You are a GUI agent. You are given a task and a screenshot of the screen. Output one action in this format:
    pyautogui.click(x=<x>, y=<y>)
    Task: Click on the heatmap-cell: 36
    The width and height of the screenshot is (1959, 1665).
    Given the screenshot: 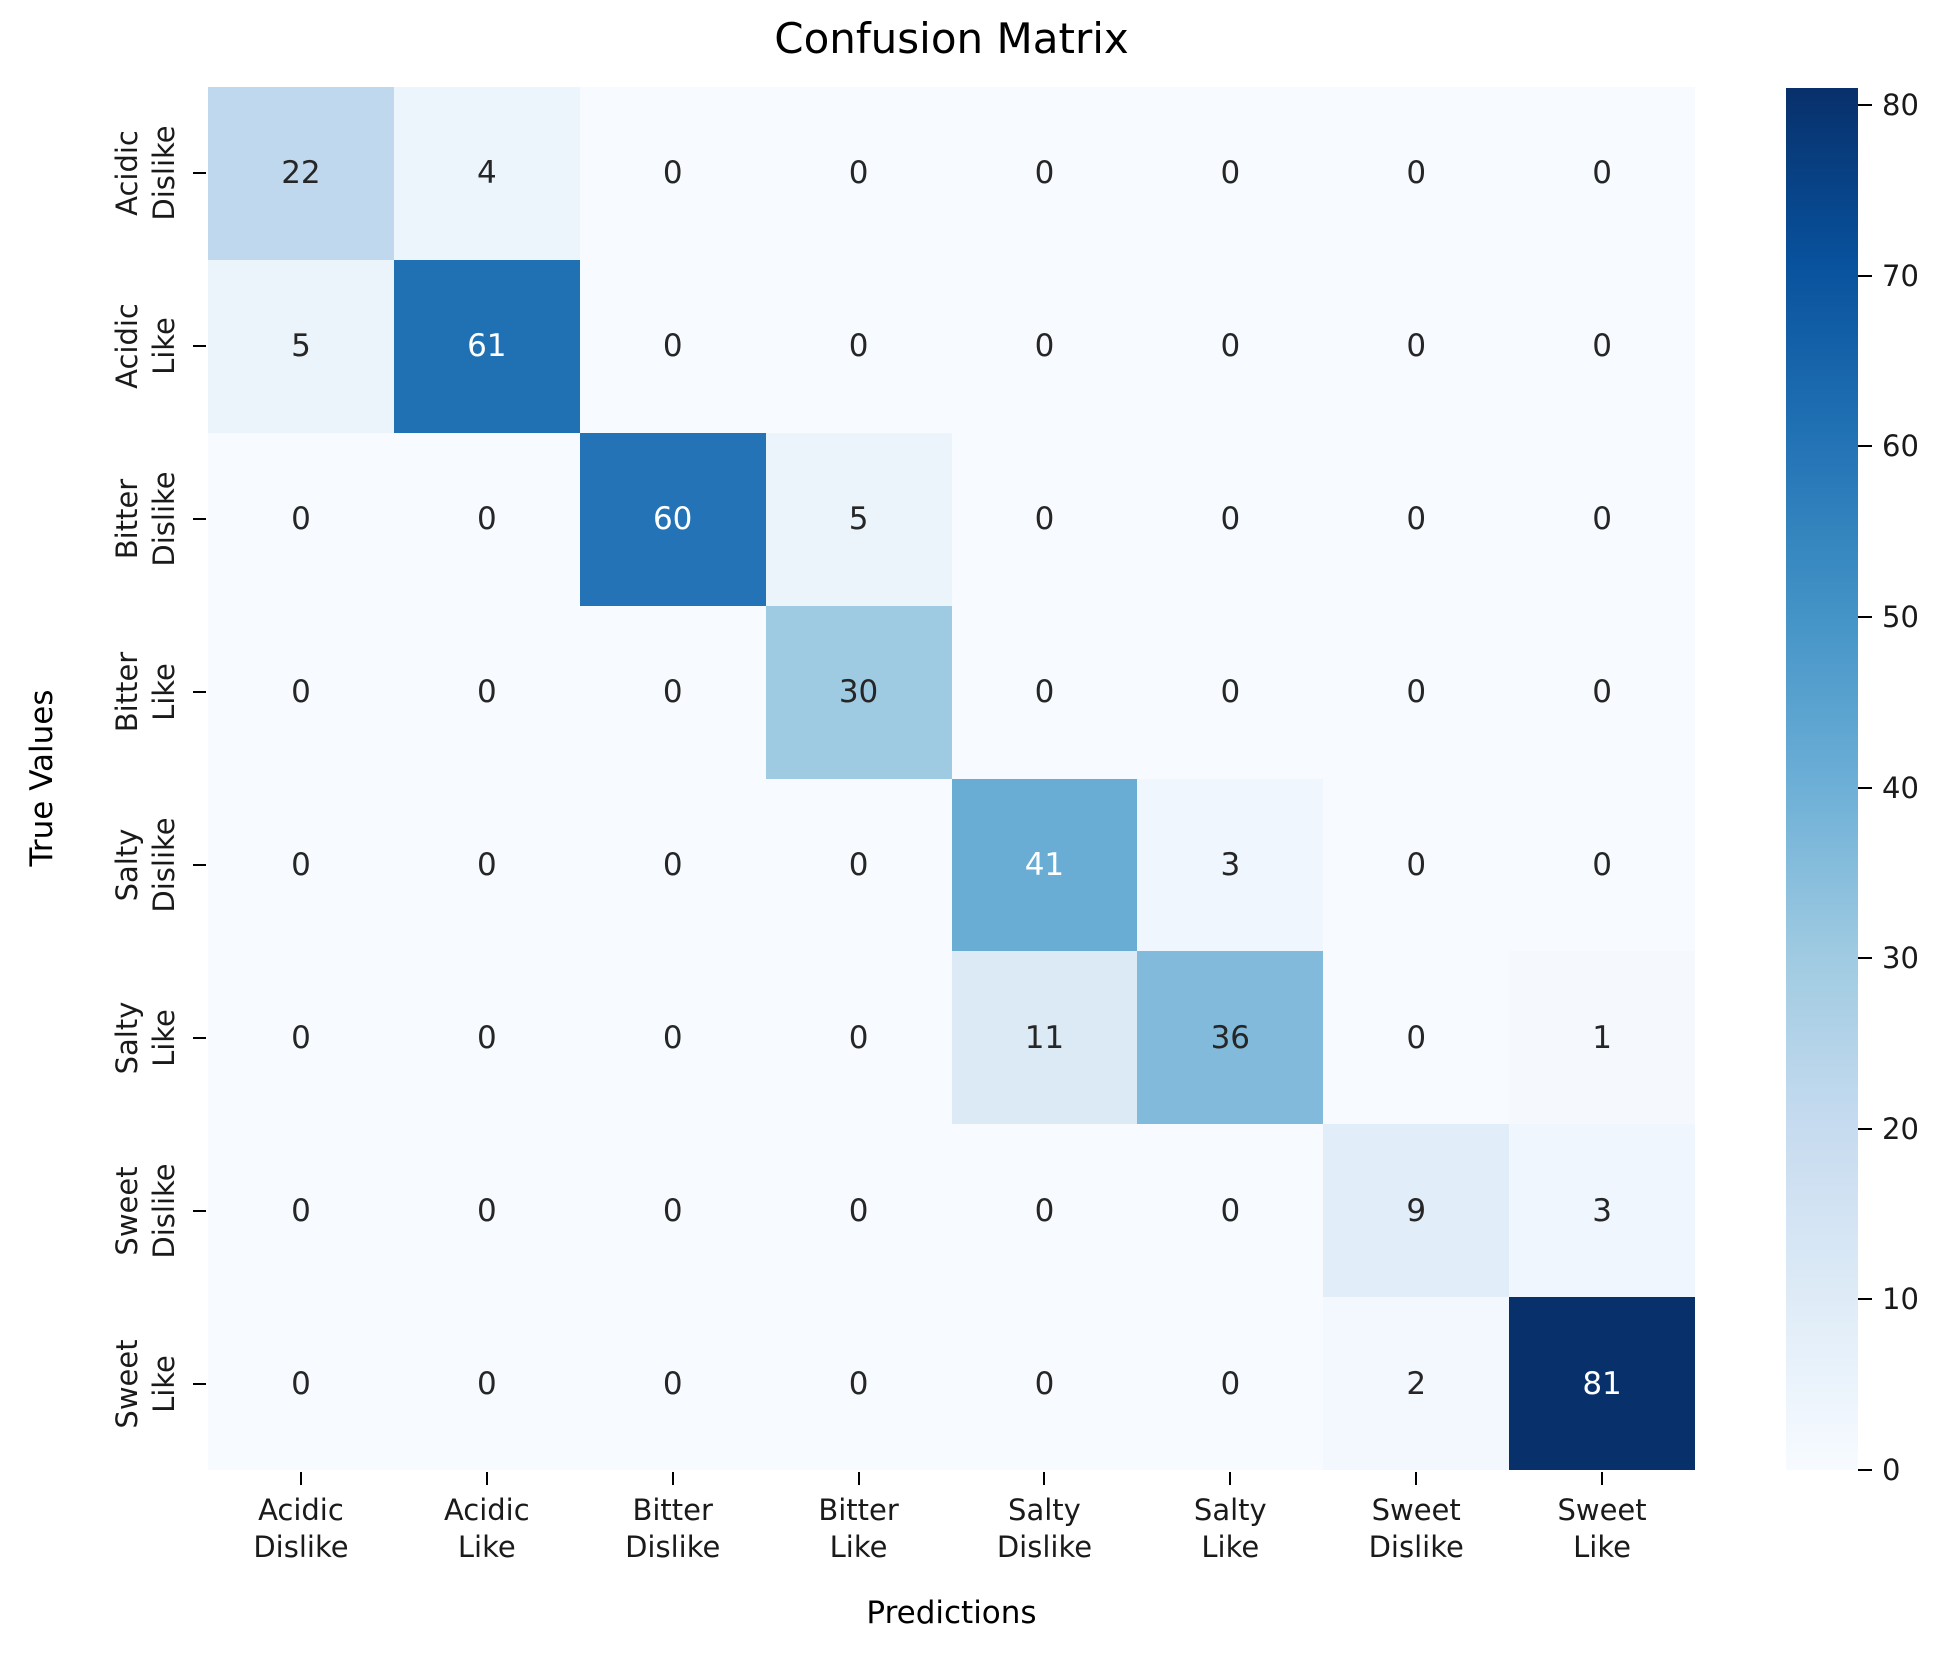 What is the action you would take?
    pyautogui.click(x=1230, y=1038)
    